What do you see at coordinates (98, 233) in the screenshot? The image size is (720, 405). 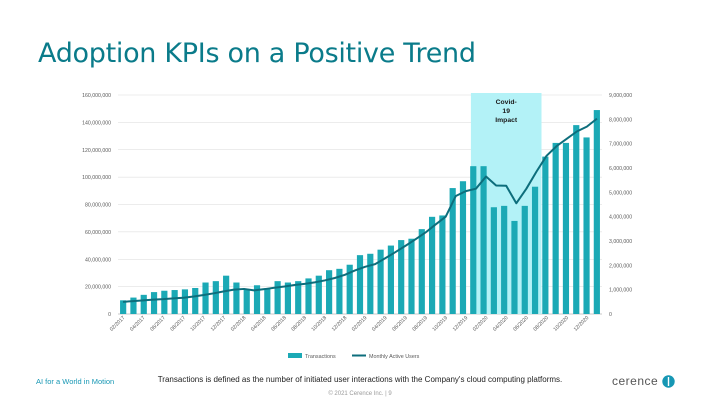 I see `y-left-tick-label: 60,000,000` at bounding box center [98, 233].